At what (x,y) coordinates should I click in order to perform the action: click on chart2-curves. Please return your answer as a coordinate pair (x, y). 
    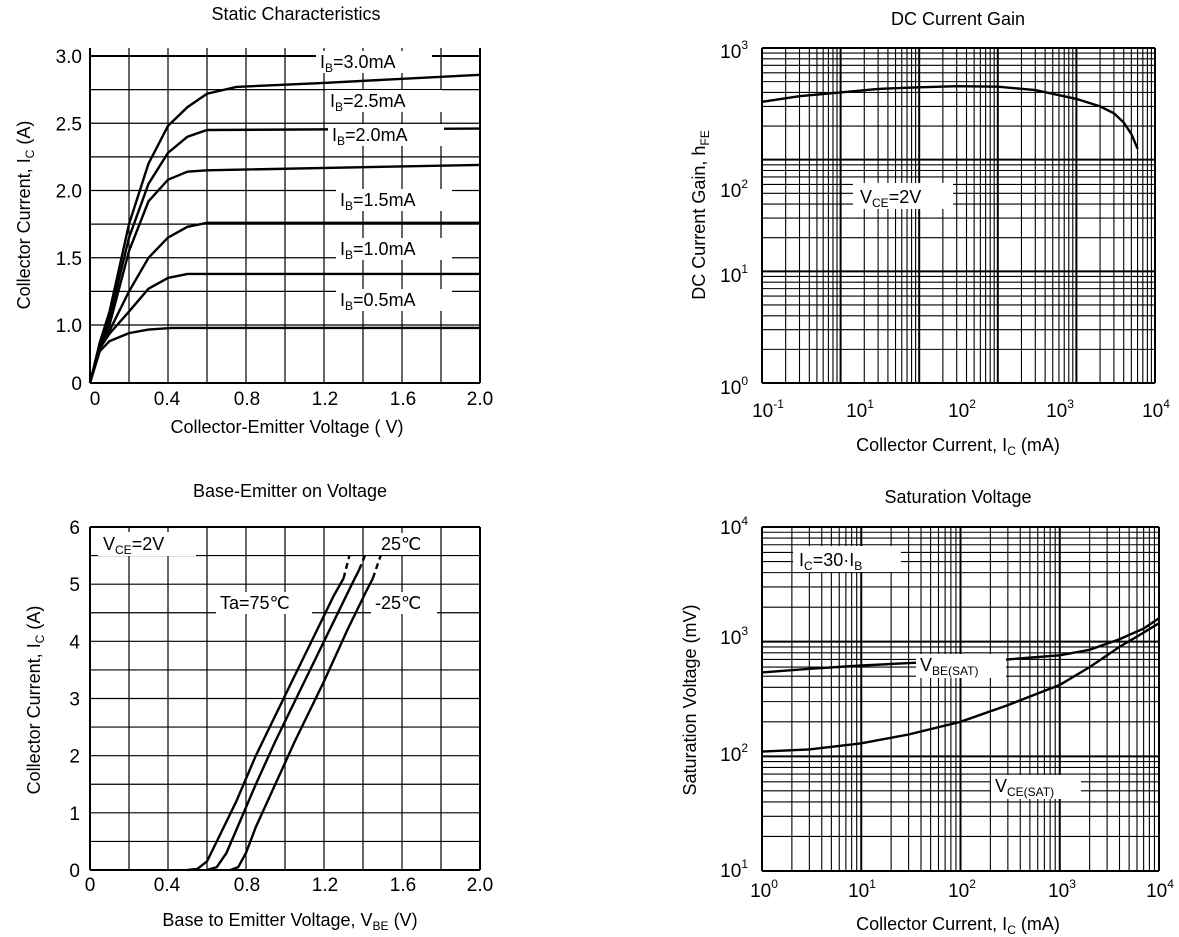
    Looking at the image, I should click on (950, 117).